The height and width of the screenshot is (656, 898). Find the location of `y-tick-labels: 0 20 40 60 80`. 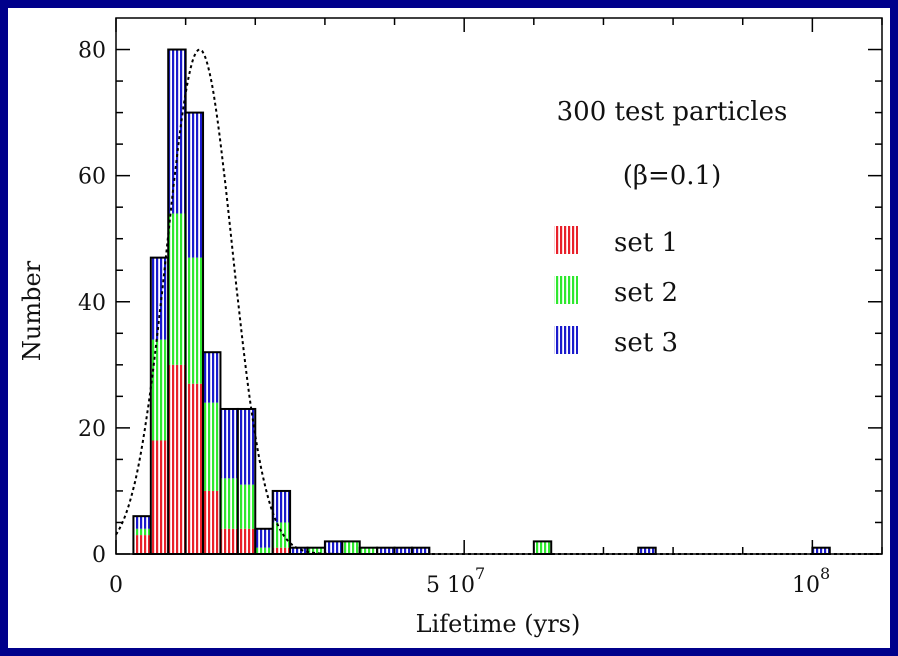

y-tick-labels: 0 20 40 60 80 is located at coordinates (92, 303).